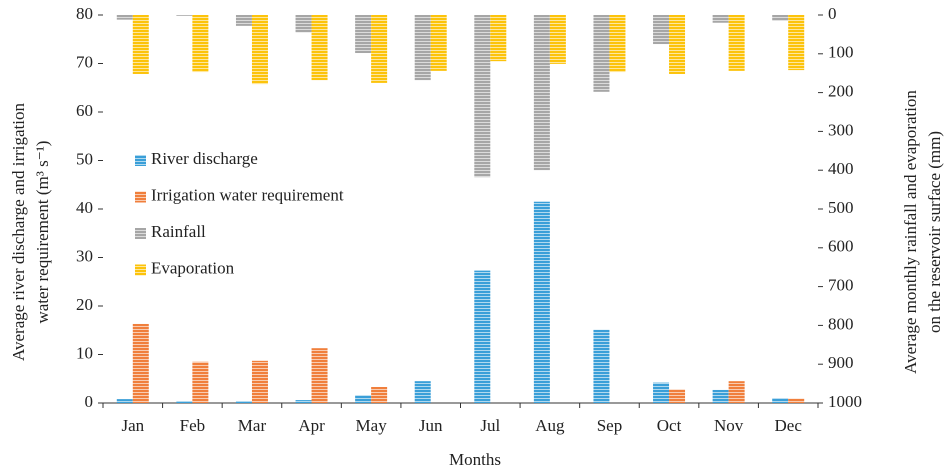  What do you see at coordinates (475, 459) in the screenshot?
I see `x-axis-title: Months` at bounding box center [475, 459].